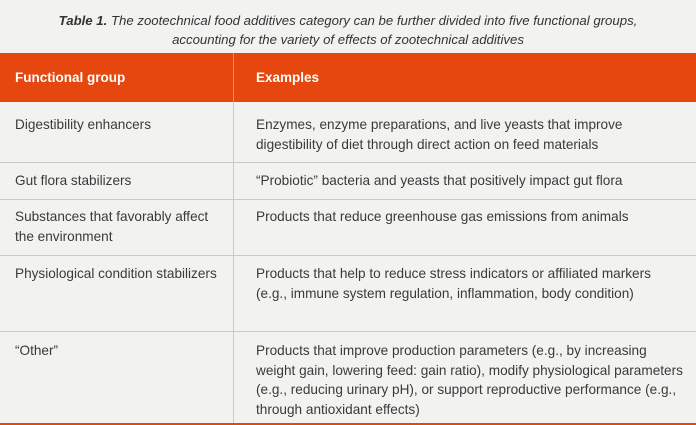  Describe the element at coordinates (117, 132) in the screenshot. I see `cell-functional-group: Digestibility enhancers` at that location.